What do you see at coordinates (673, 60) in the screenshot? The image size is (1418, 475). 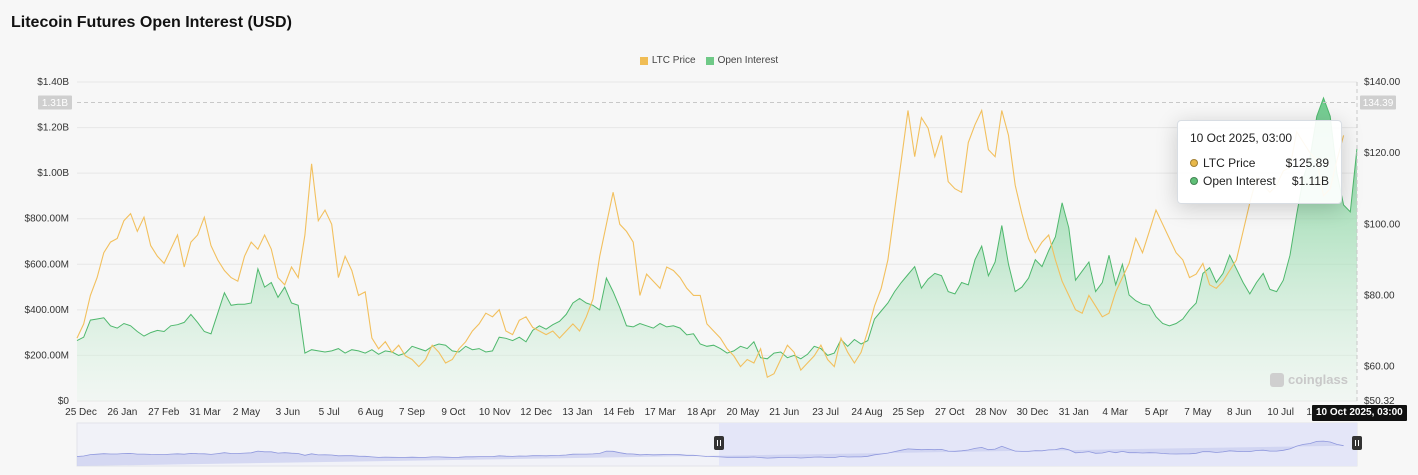 I see `legend-label-ltc-price: LTC Price` at bounding box center [673, 60].